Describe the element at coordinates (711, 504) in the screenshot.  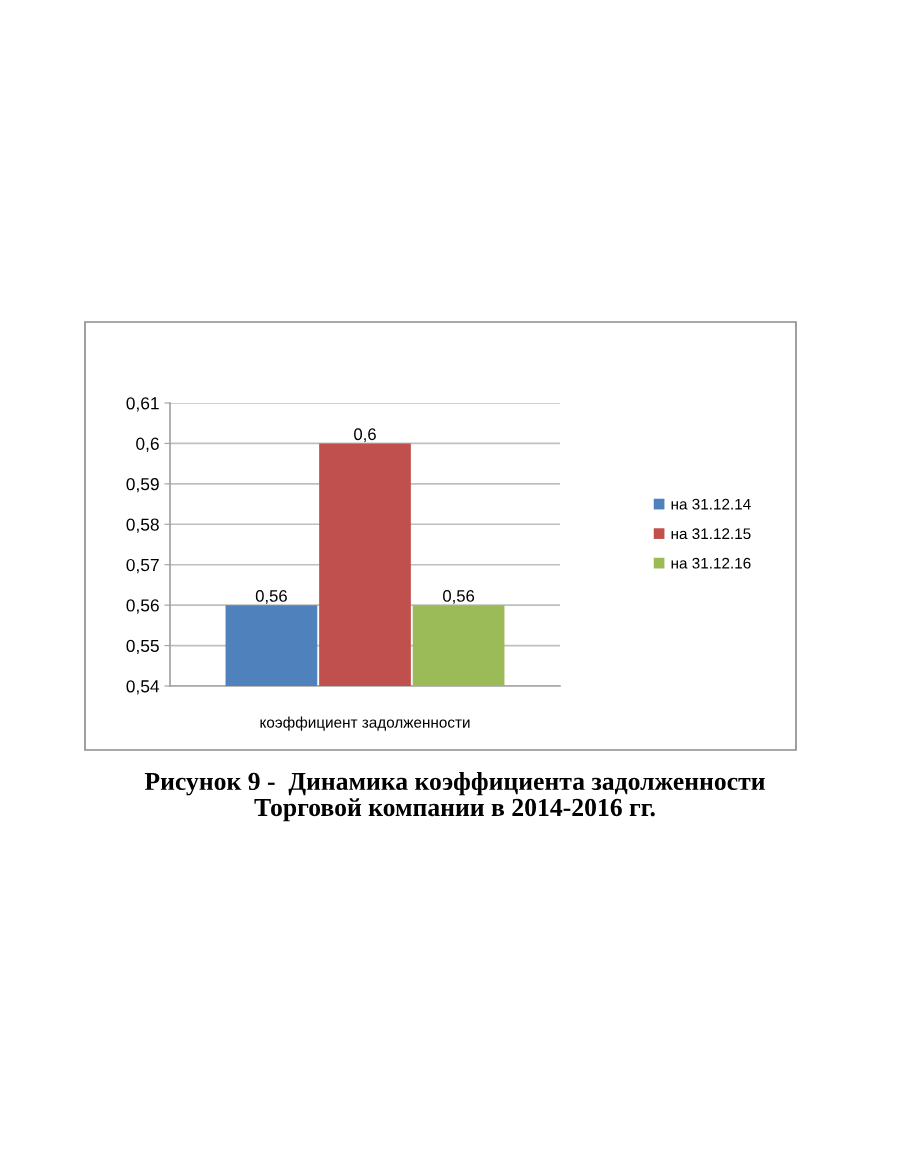
I see `legend-label: на 31.12.14` at that location.